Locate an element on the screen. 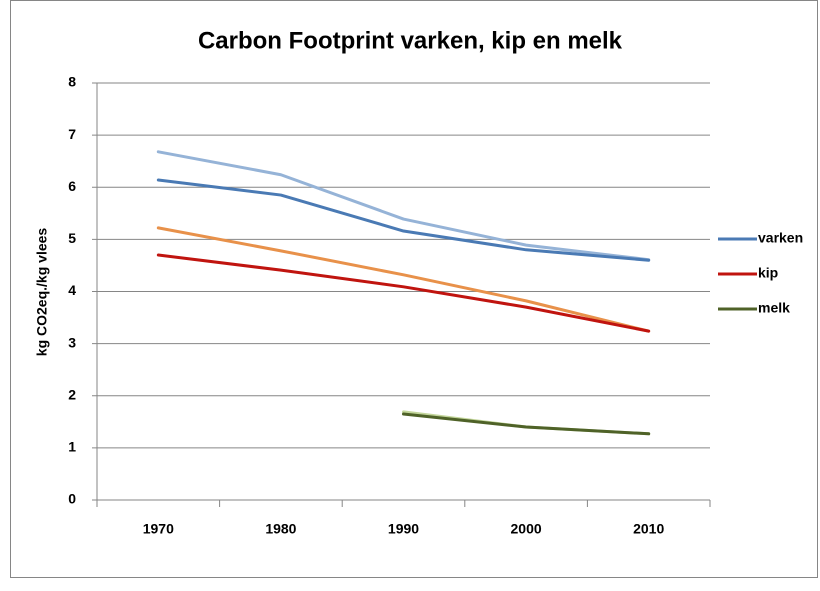 Image resolution: width=820 pixels, height=591 pixels. x-tick-label: 2000 is located at coordinates (526, 529).